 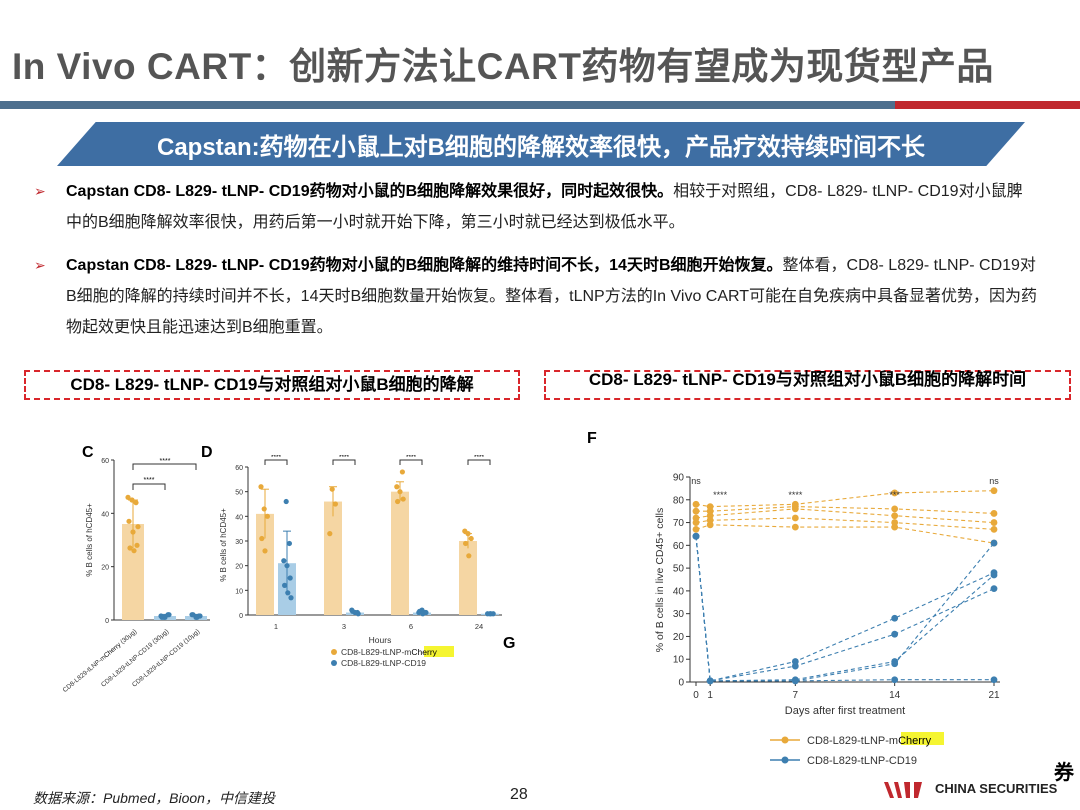 What do you see at coordinates (411, 626) in the screenshot?
I see `x-tick-label: 6` at bounding box center [411, 626].